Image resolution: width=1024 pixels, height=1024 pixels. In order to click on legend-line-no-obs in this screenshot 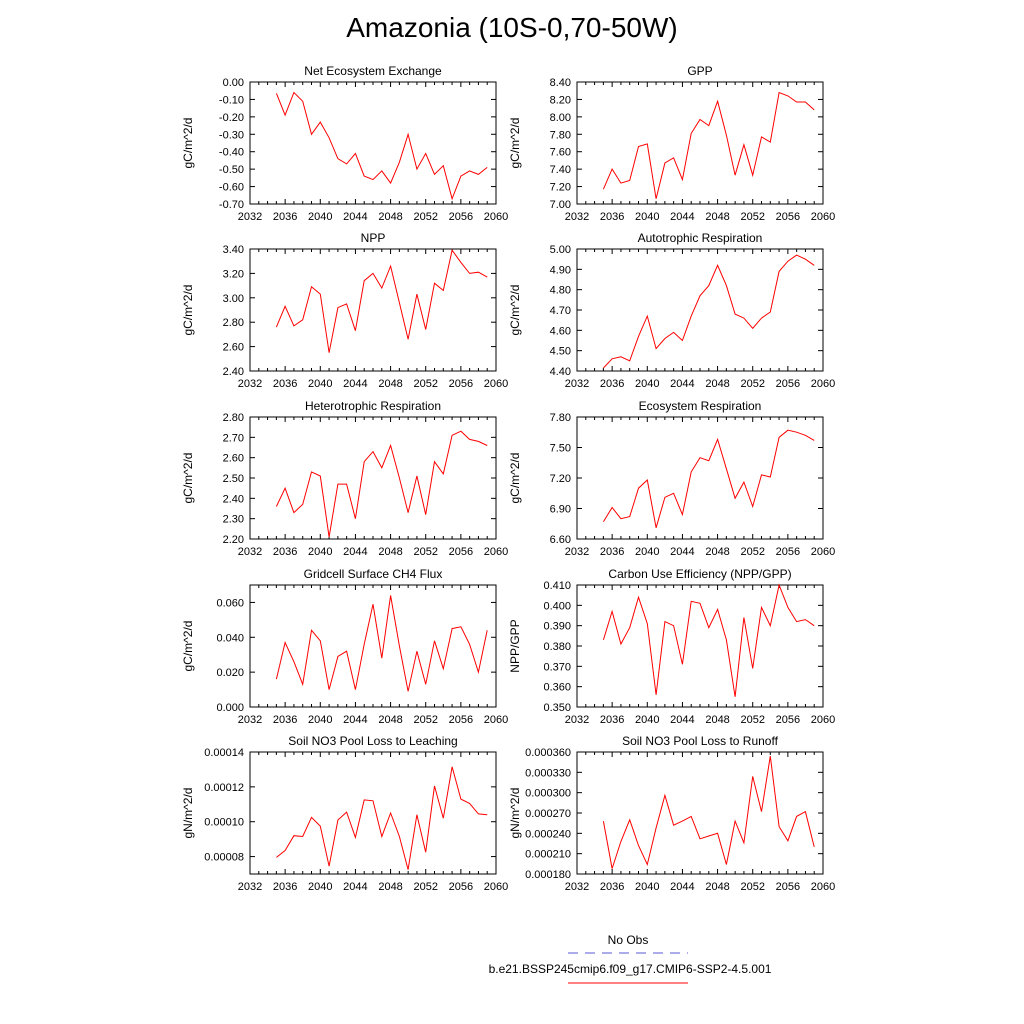, I will do `click(628, 953)`.